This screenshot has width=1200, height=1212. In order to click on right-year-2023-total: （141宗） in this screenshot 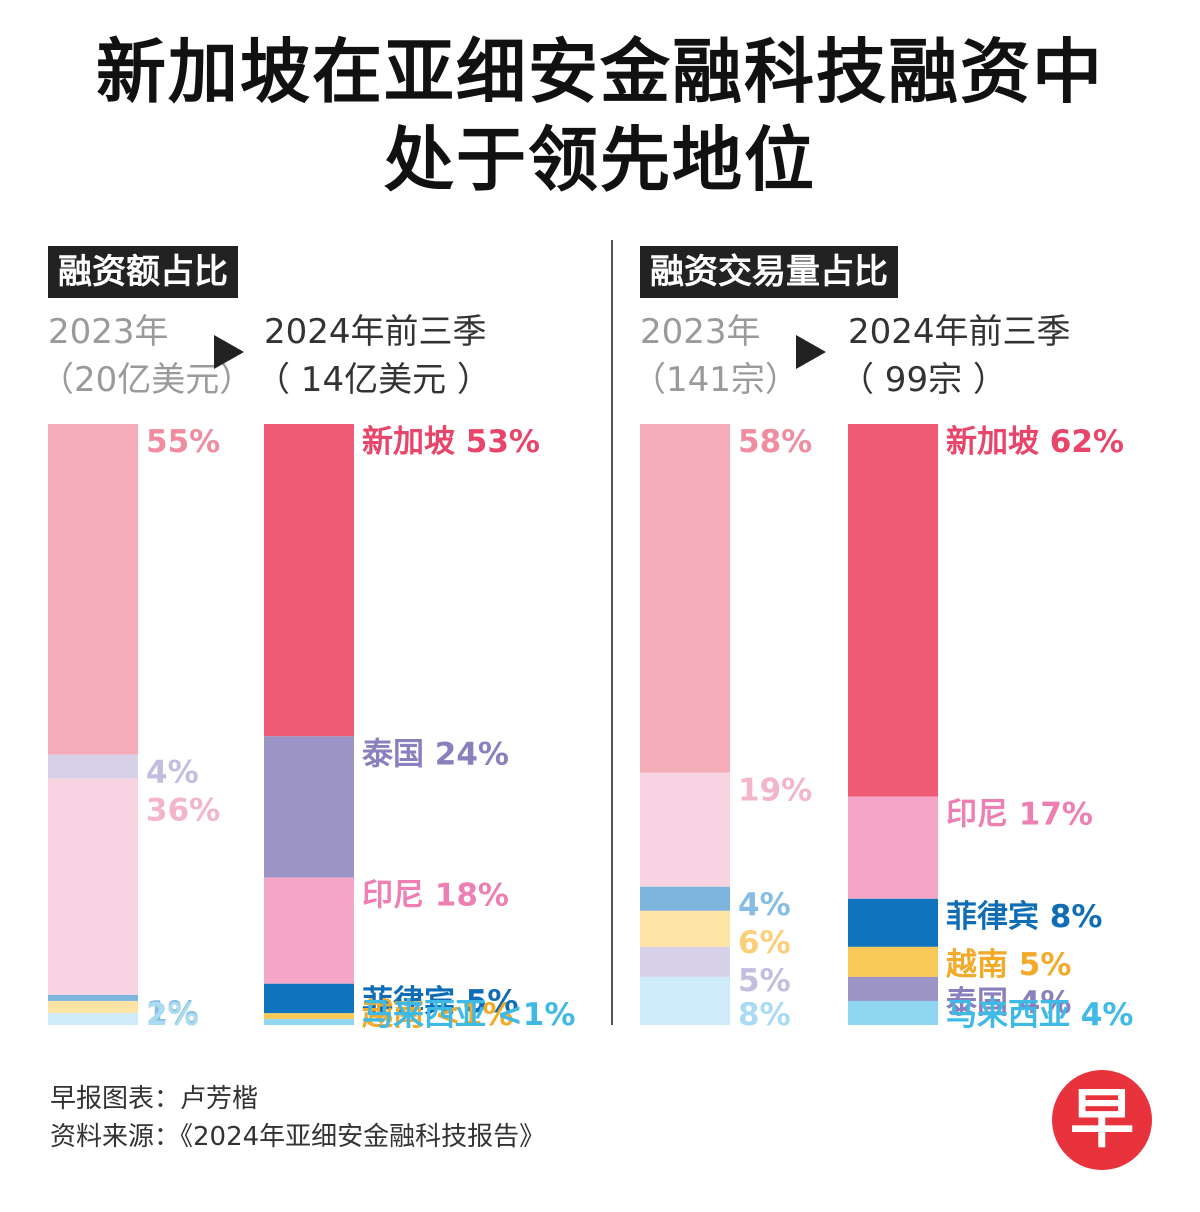, I will do `click(715, 380)`.